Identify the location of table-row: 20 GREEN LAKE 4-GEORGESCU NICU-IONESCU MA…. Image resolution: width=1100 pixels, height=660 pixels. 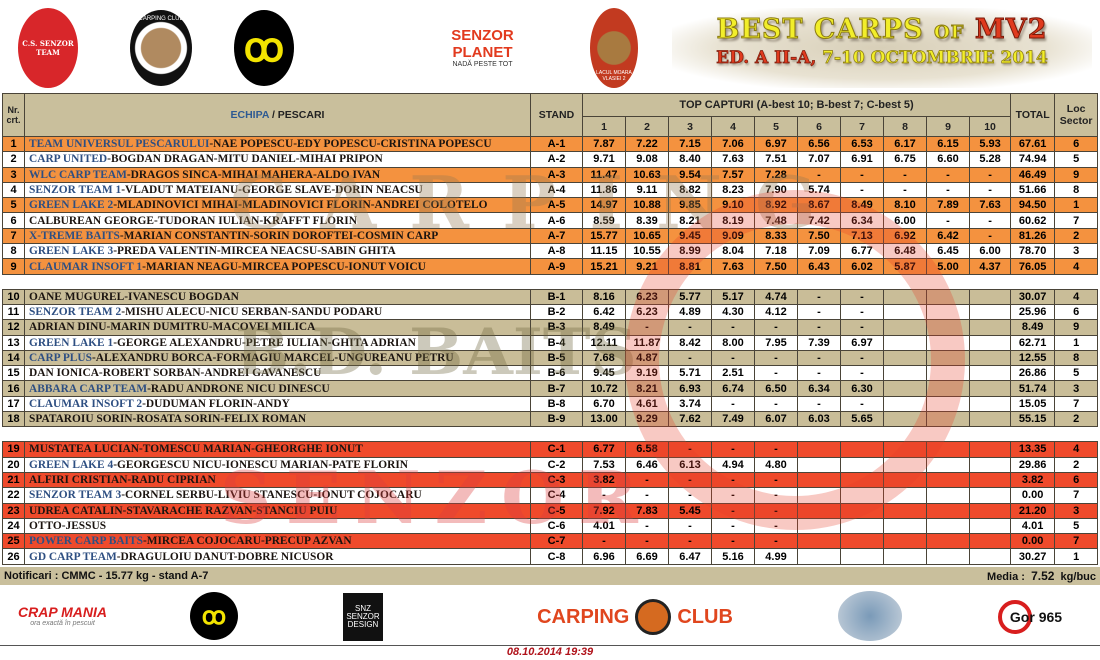
(550, 464).